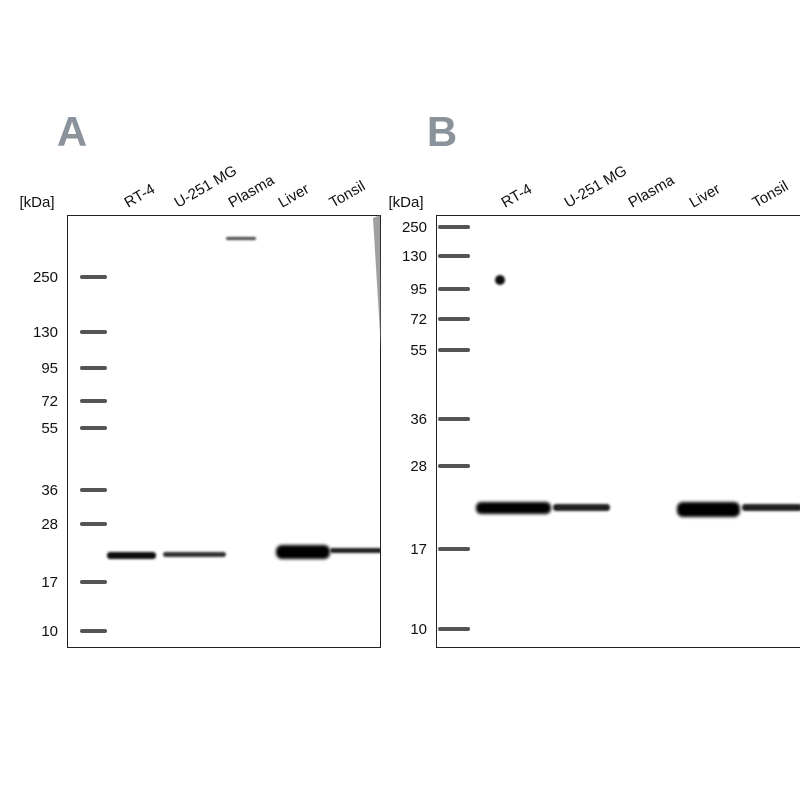 The image size is (800, 800). I want to click on bands-b, so click(638, 396).